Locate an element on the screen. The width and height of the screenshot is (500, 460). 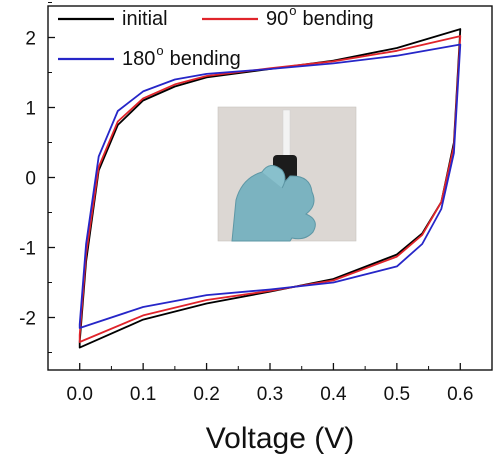
legend-item-2: 90 o bending is located at coordinates (288, 16).